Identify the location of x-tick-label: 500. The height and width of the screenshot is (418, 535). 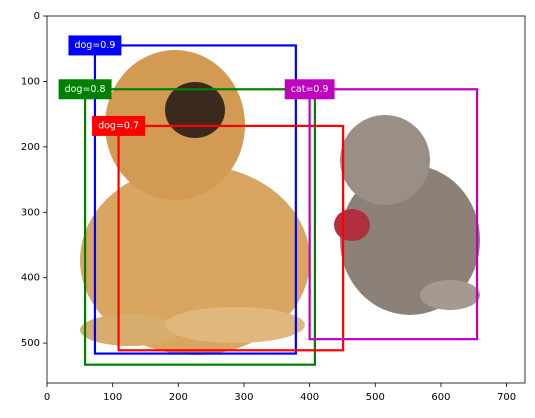
(375, 397).